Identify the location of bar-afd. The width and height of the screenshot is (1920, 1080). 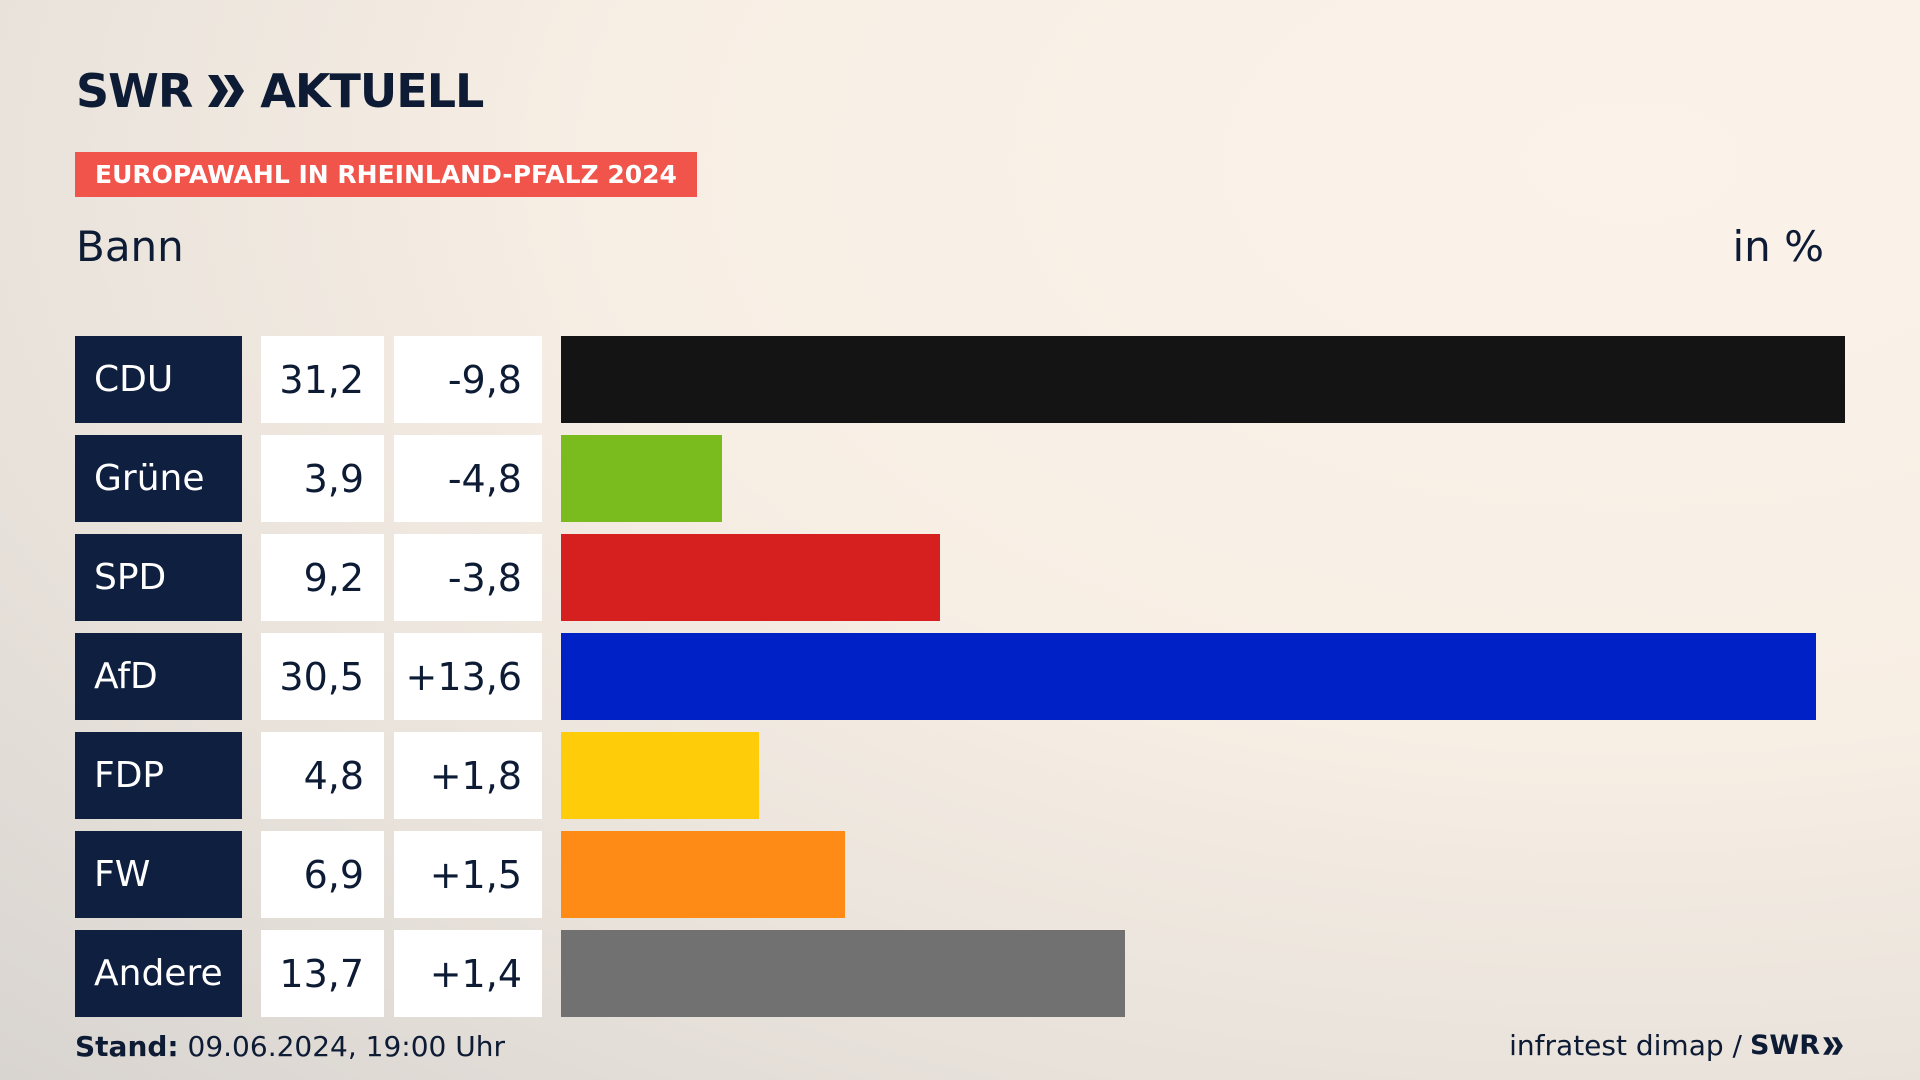
(1188, 676).